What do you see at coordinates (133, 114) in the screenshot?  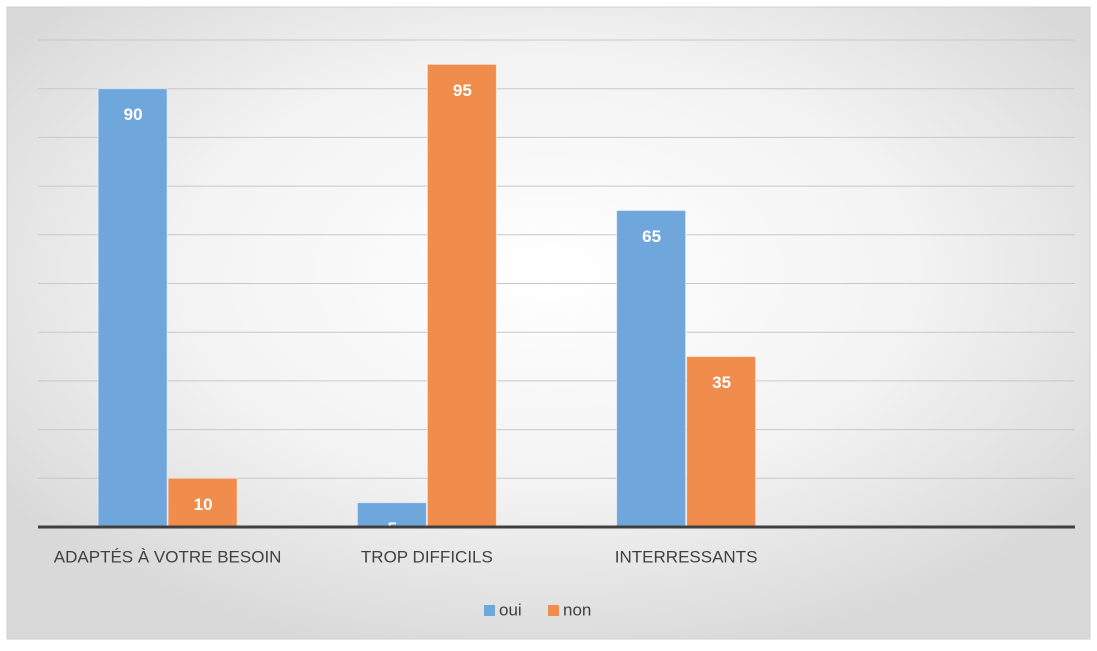 I see `data-label: 90` at bounding box center [133, 114].